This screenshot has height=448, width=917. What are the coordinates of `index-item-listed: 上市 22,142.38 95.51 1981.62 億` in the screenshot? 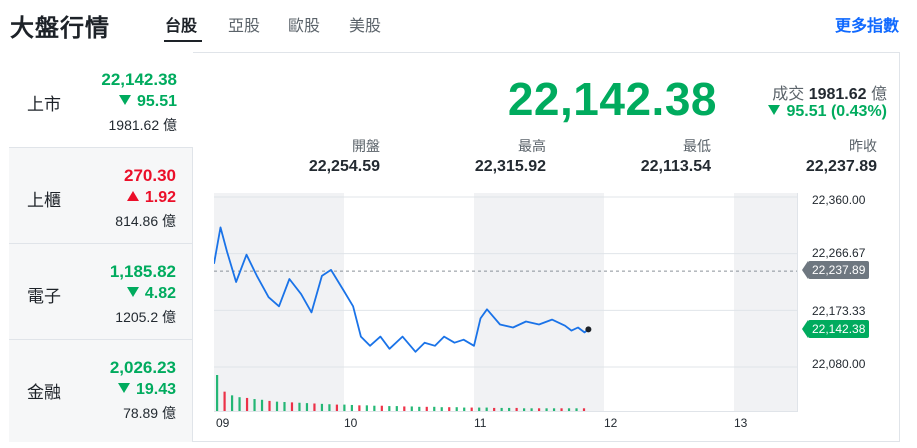 It's located at (101, 100).